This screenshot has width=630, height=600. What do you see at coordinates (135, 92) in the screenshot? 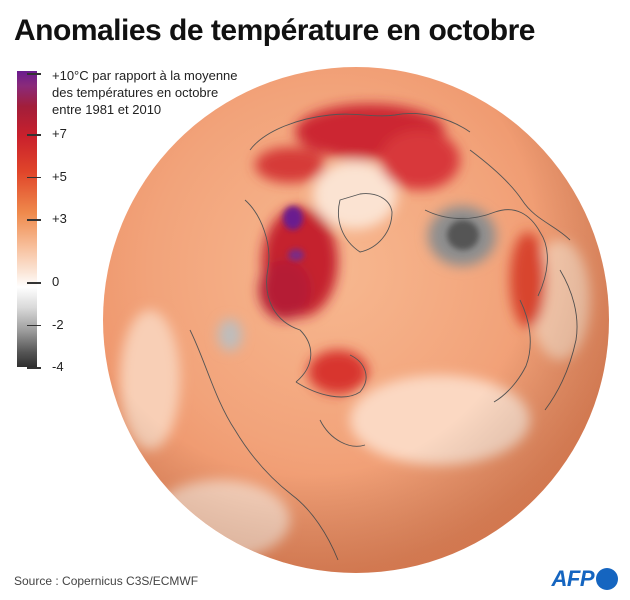
I see `legend-caption-line: des températures en octobre` at bounding box center [135, 92].